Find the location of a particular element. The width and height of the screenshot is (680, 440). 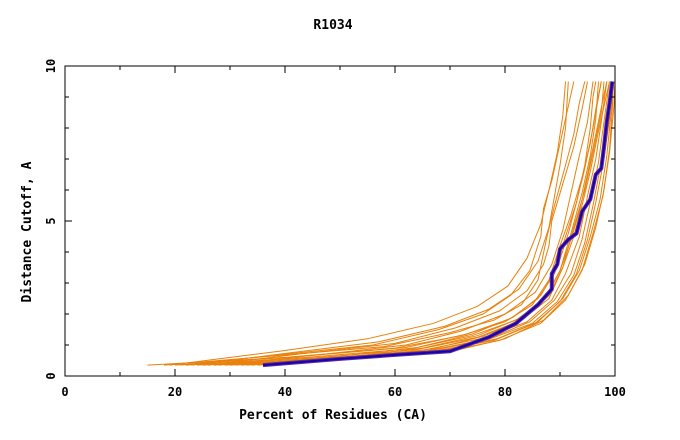

x-tick-label: 60 is located at coordinates (395, 392).